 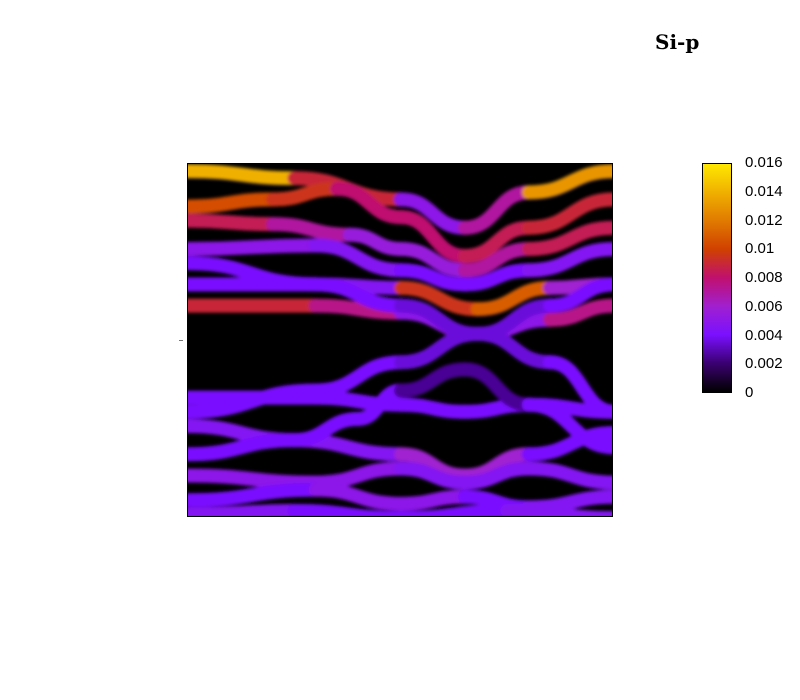 I want to click on colorbar-tick-label: 0.008, so click(x=764, y=277).